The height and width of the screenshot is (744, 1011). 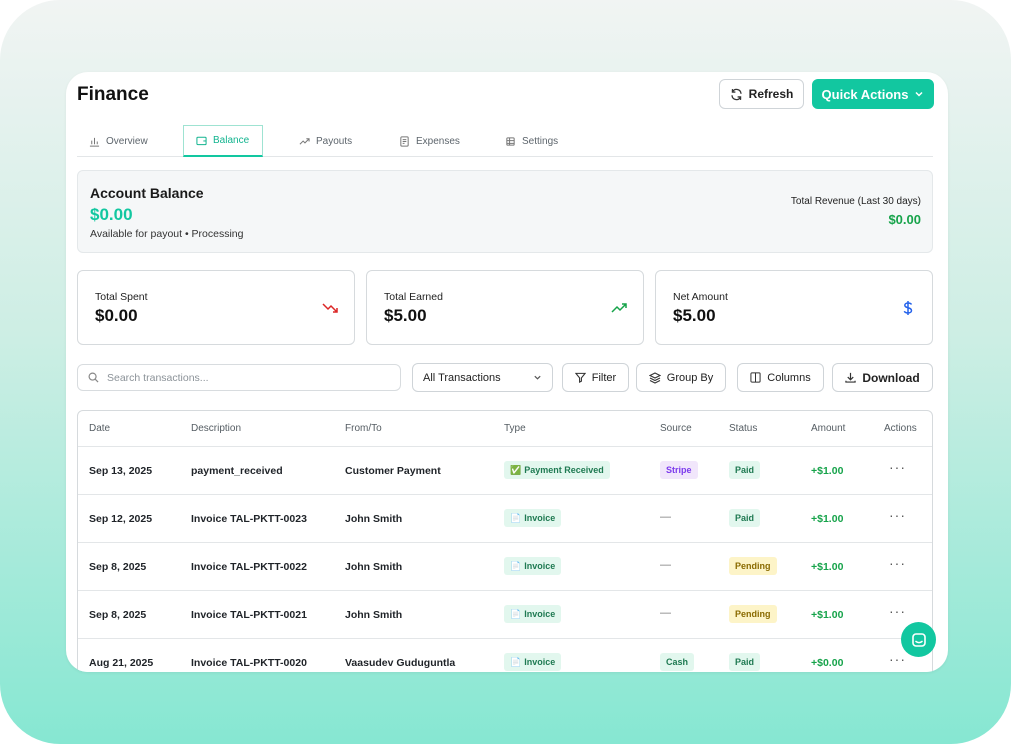 What do you see at coordinates (121, 471) in the screenshot?
I see `cell-date: Sep 13, 2025` at bounding box center [121, 471].